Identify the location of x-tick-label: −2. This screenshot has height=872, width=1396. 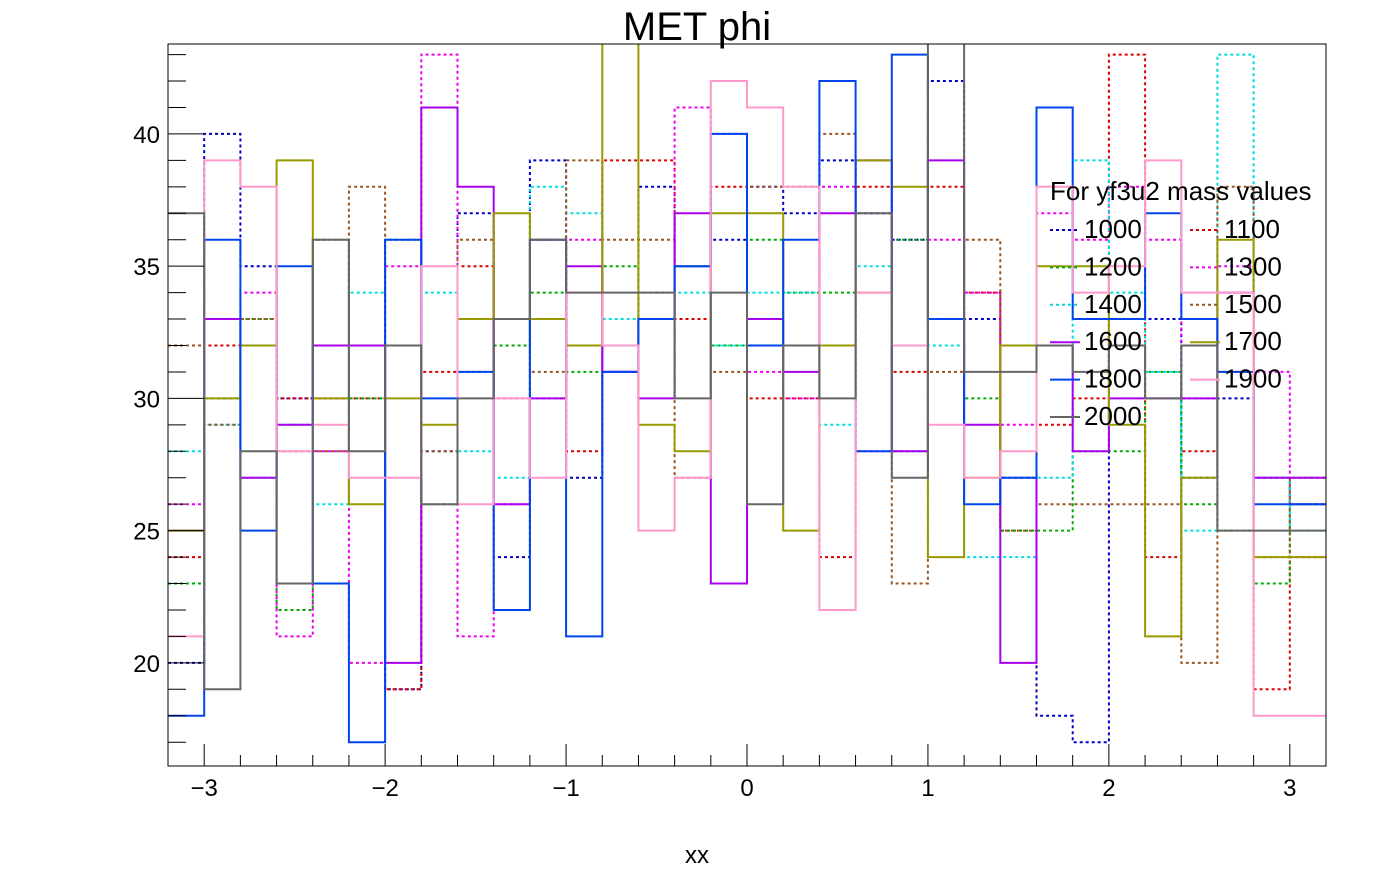
(384, 788).